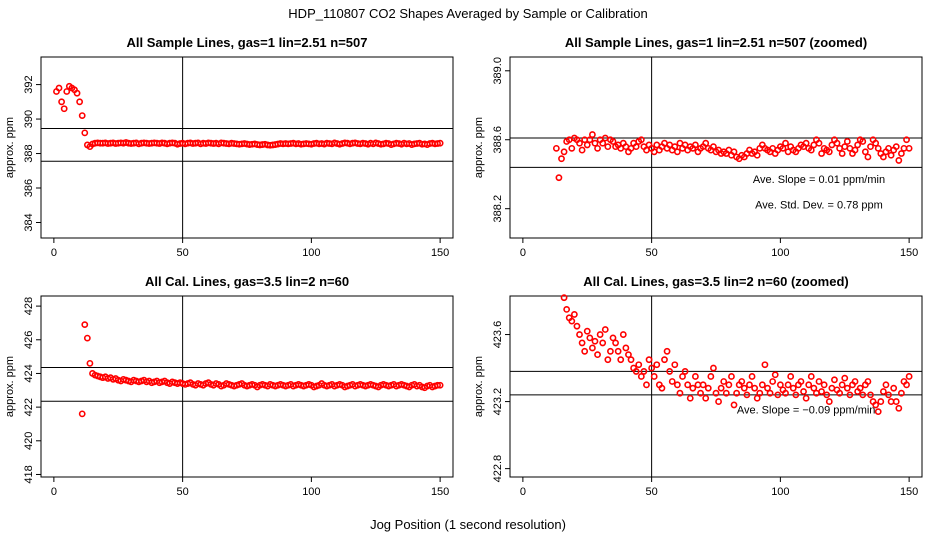 This screenshot has height=540, width=936. Describe the element at coordinates (29, 373) in the screenshot. I see `y-tick-label: 424` at that location.